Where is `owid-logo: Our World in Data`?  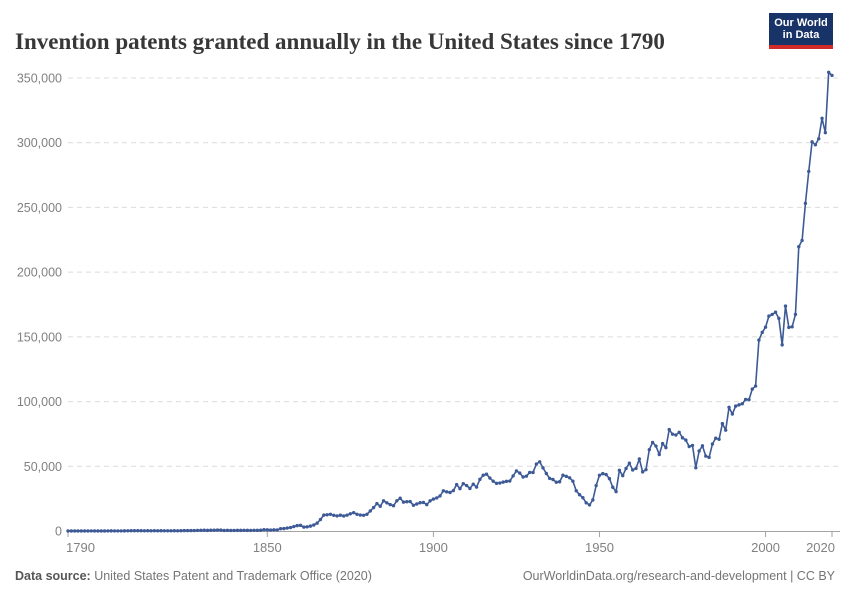
owid-logo: Our World in Data is located at coordinates (801, 31).